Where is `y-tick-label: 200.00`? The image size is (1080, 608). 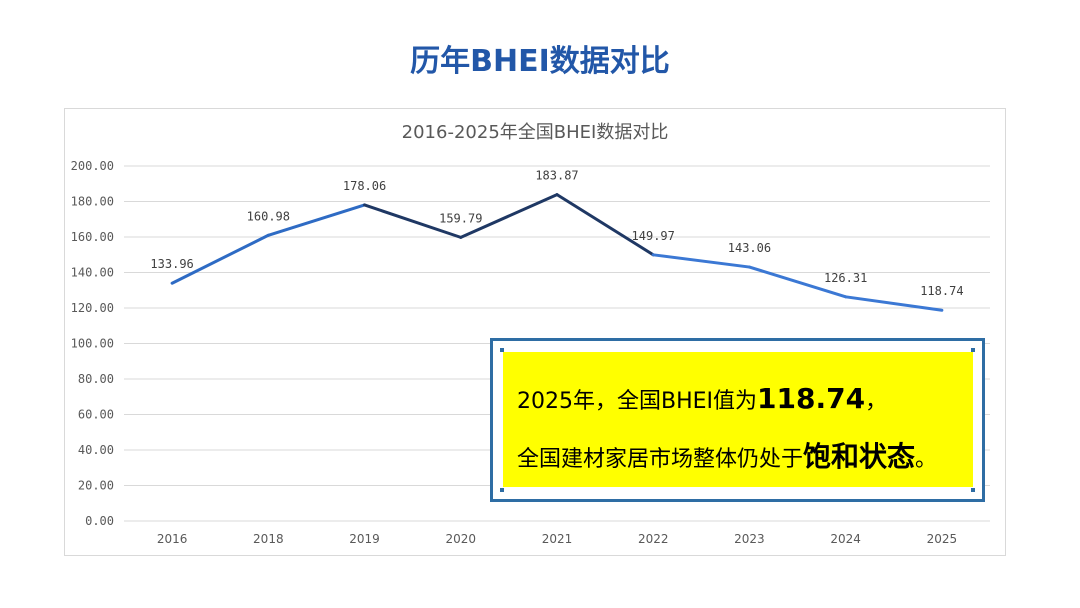
y-tick-label: 200.00 is located at coordinates (92, 166).